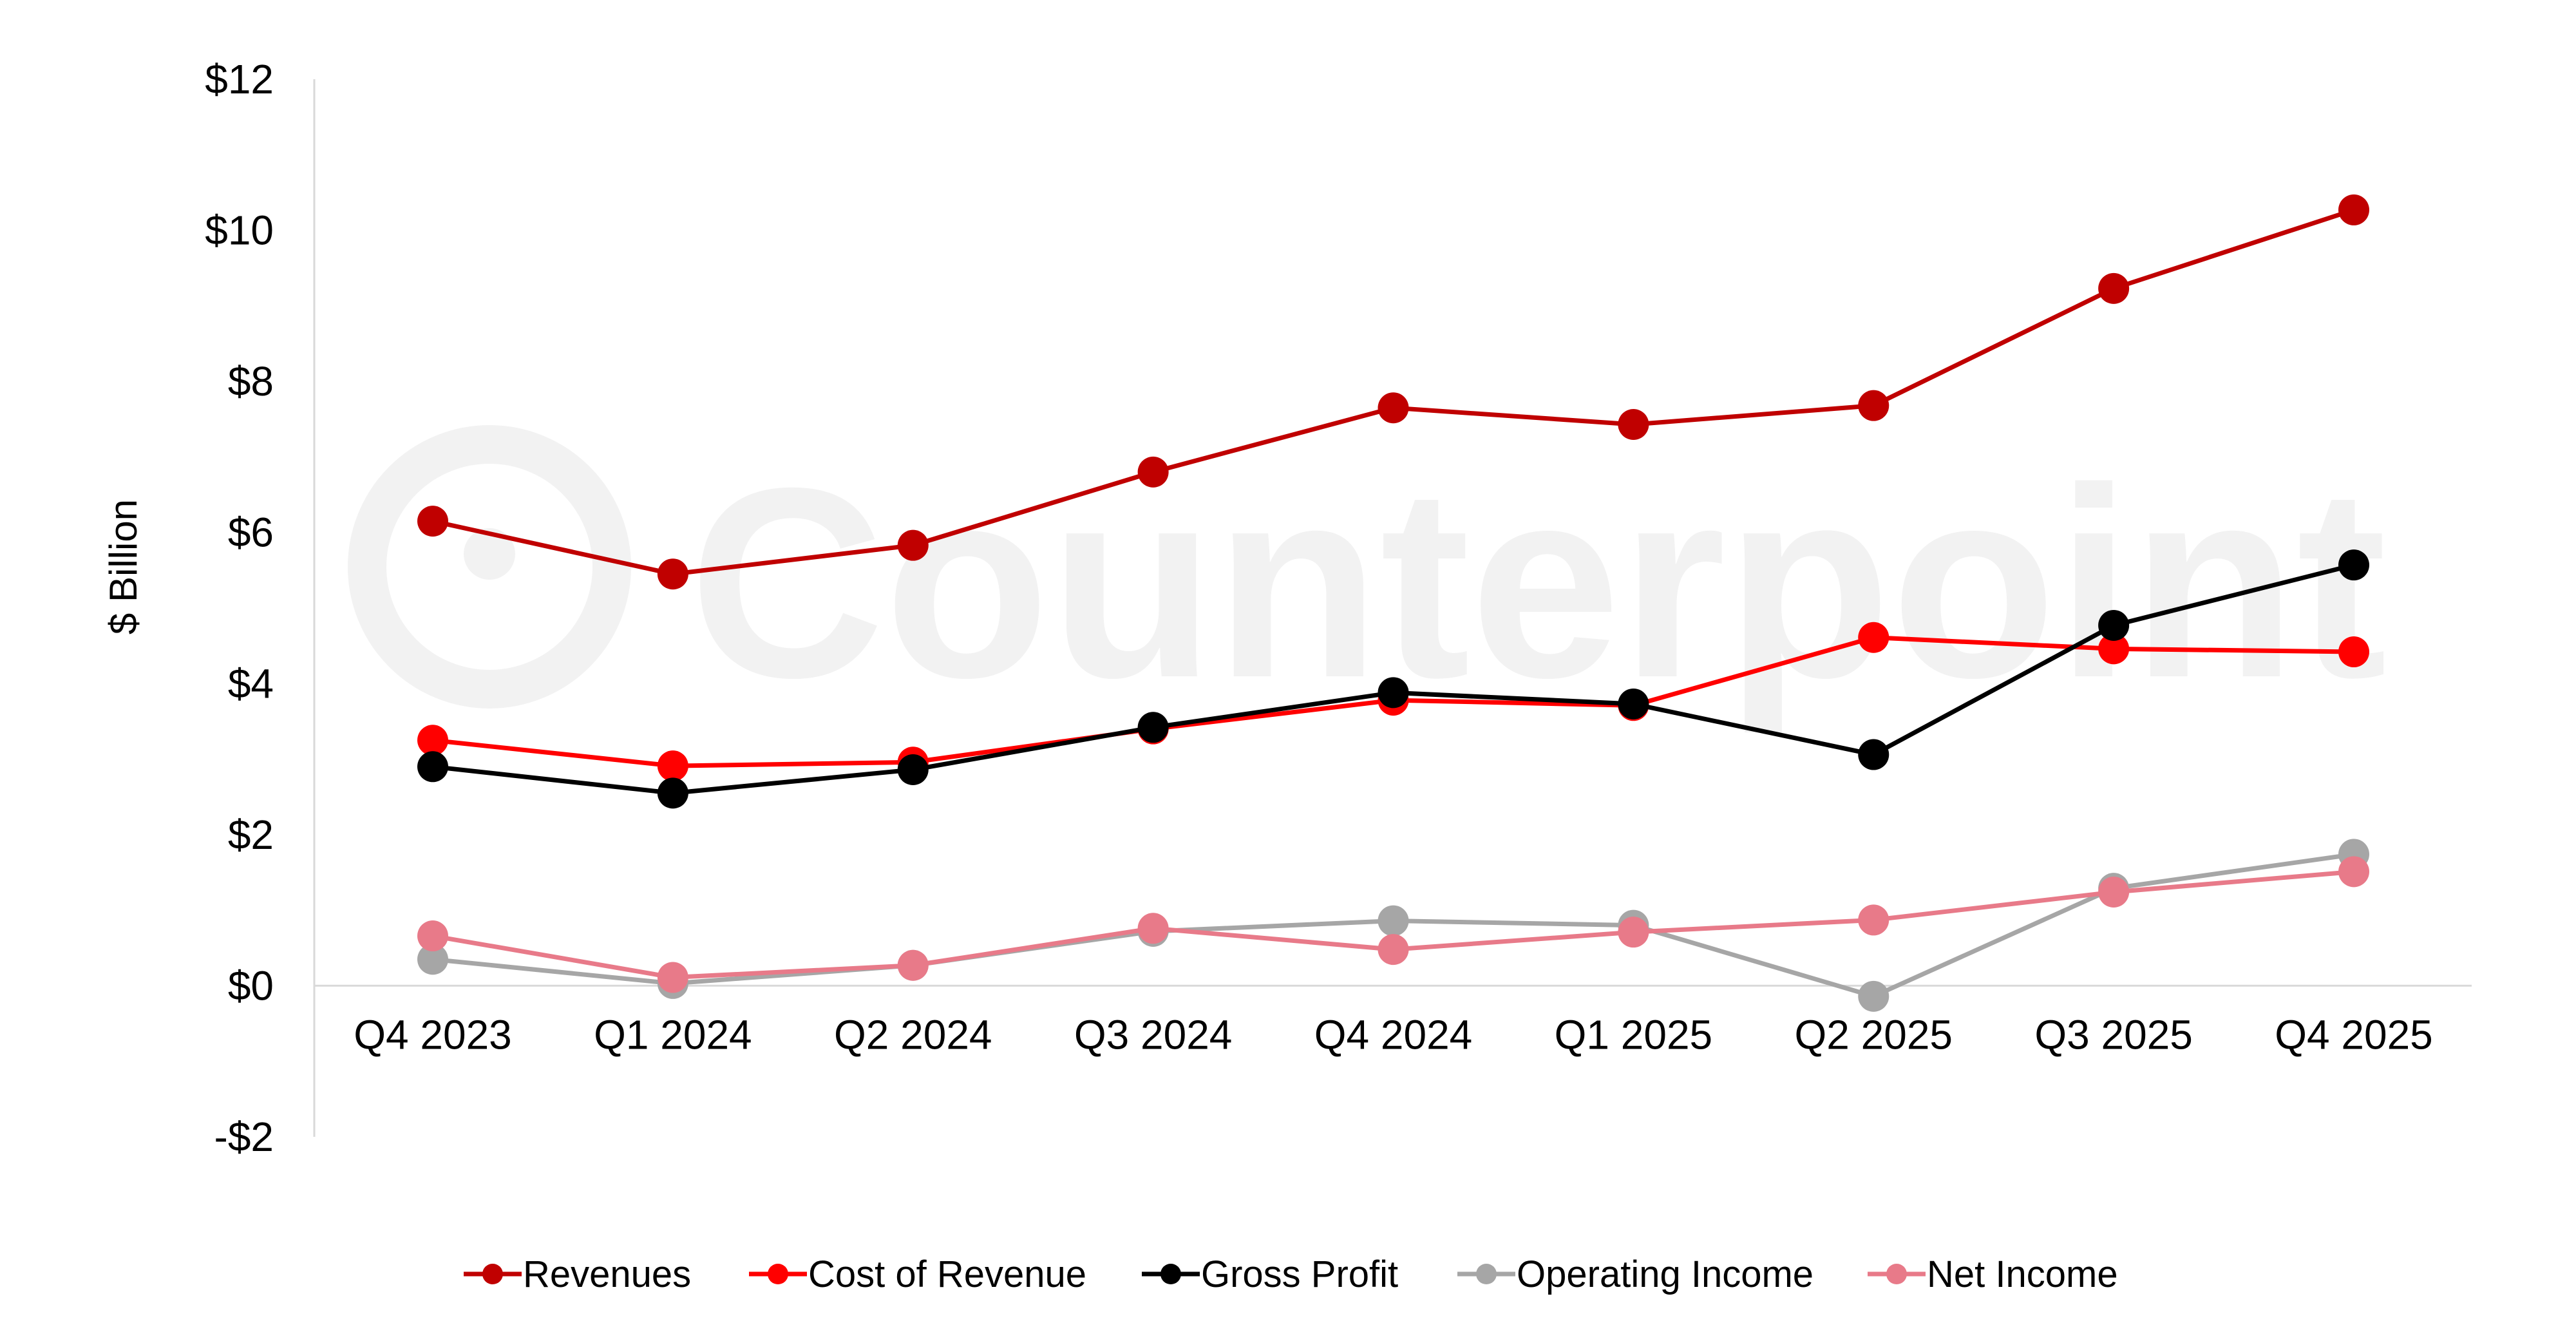 The image size is (2576, 1341). I want to click on x-tick-label: Q2 2025, so click(1874, 1034).